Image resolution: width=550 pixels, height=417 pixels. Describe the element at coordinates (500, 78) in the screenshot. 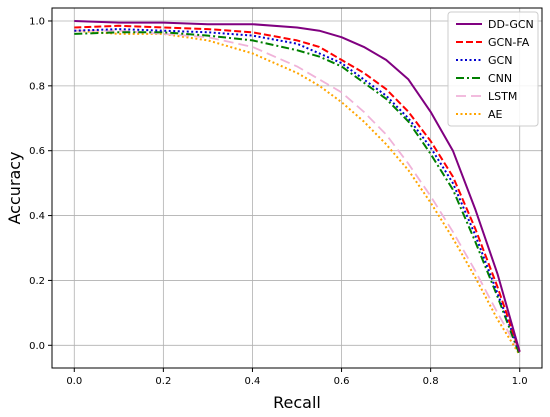

I see `legend-label: CNN` at that location.